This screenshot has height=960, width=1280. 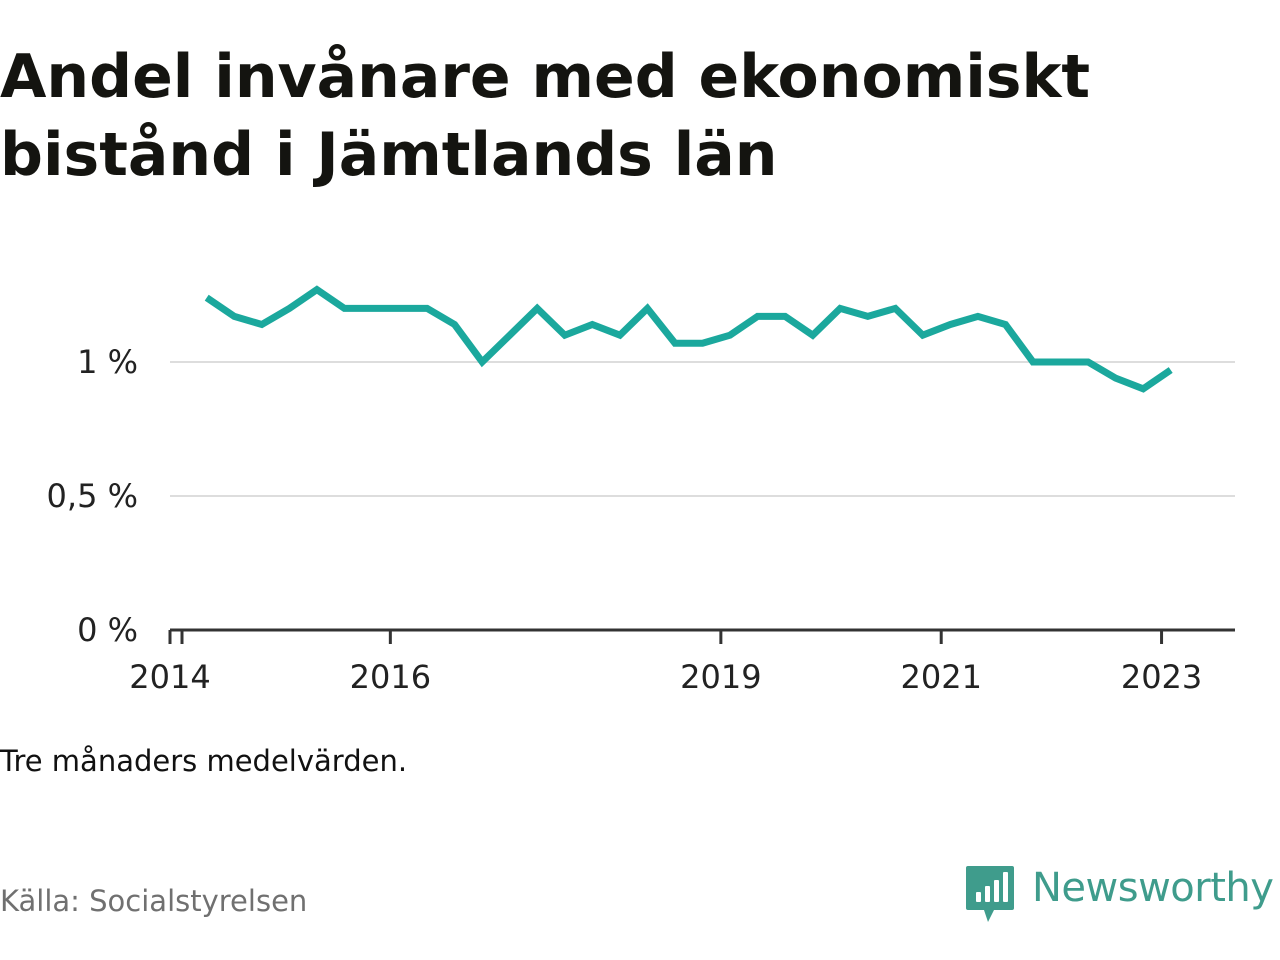 What do you see at coordinates (154, 901) in the screenshot?
I see `source-credit: Källa: Socialstyrelsen` at bounding box center [154, 901].